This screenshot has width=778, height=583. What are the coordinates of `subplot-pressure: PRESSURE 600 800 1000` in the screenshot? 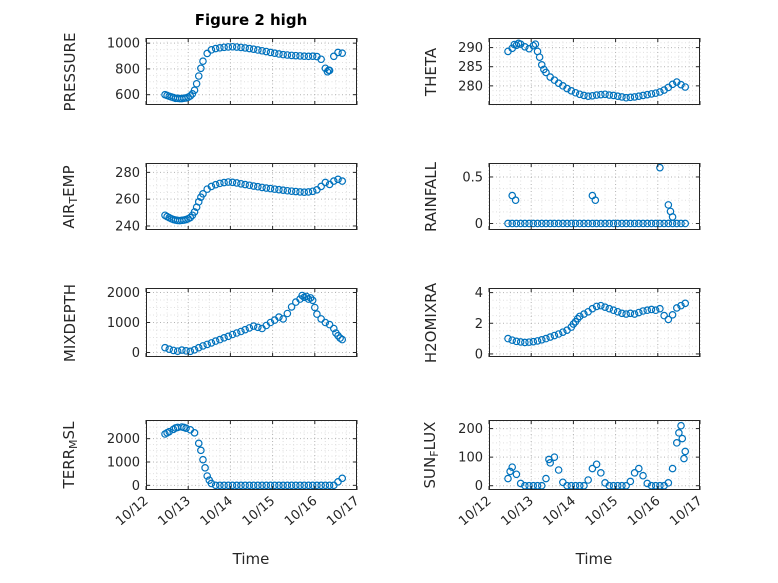 It's located at (209, 71).